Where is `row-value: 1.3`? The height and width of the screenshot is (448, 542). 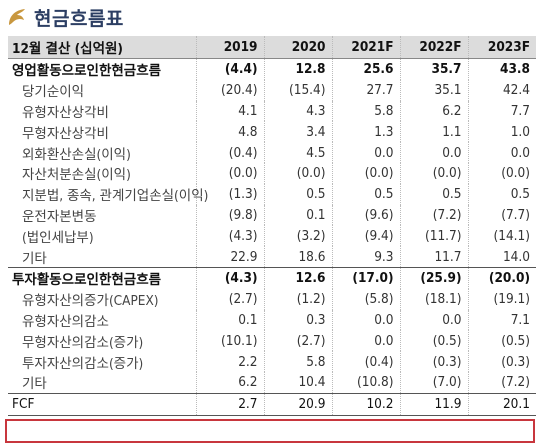 row-value: 1.3 is located at coordinates (365, 132).